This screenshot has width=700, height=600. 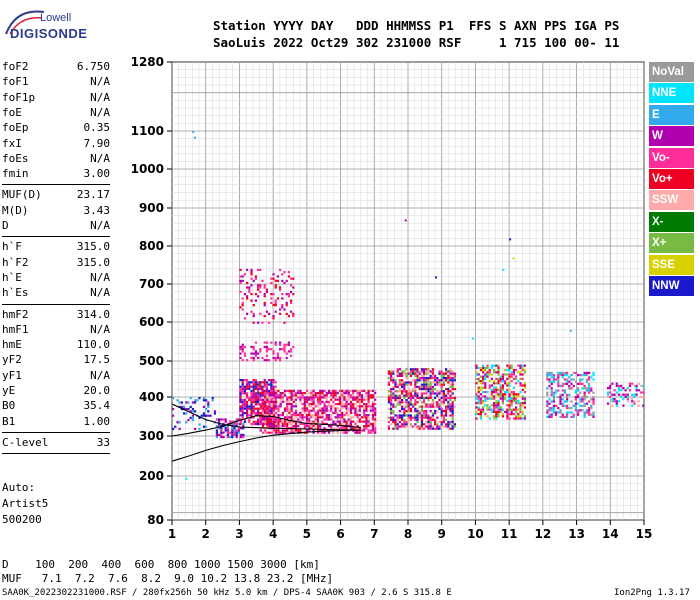 What do you see at coordinates (155, 520) in the screenshot?
I see `y-tick-label: 80` at bounding box center [155, 520].